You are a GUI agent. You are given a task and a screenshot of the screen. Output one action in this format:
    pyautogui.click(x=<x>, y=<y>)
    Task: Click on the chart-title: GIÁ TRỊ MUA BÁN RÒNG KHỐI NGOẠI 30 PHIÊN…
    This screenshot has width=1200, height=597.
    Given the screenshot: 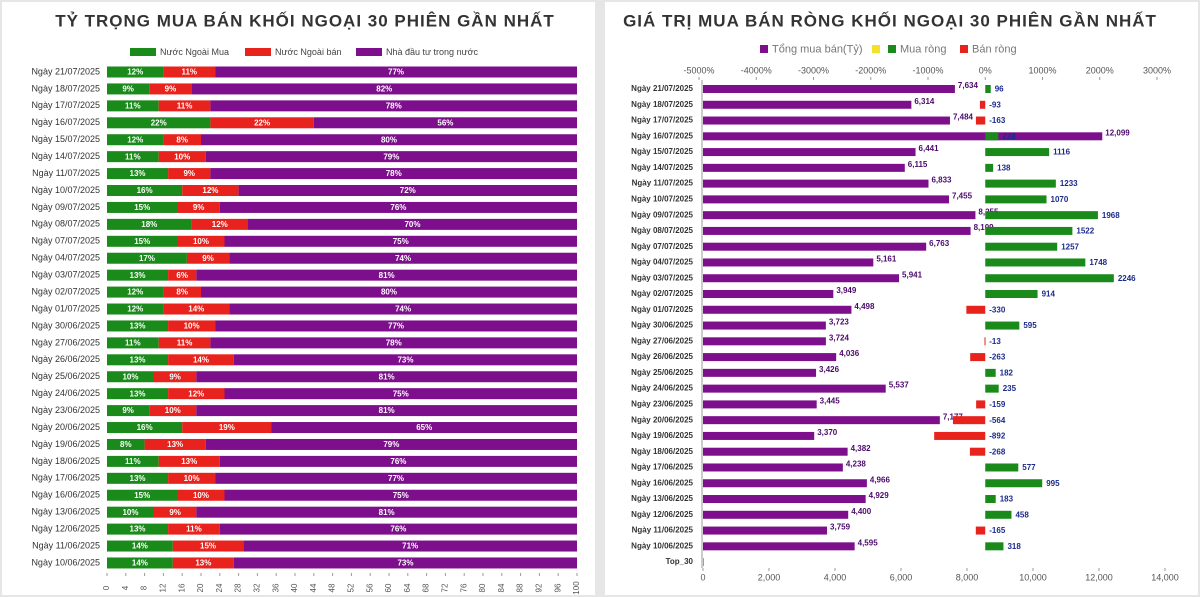 What is the action you would take?
    pyautogui.click(x=890, y=20)
    